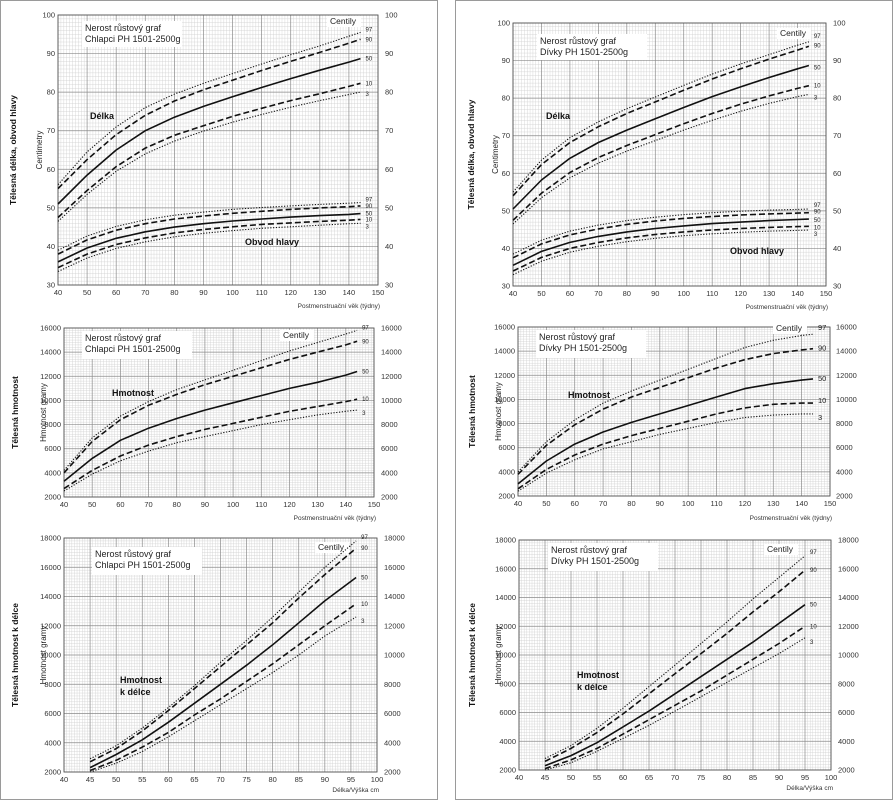 The image size is (893, 800). Describe the element at coordinates (649, 777) in the screenshot. I see `x-tick-label: 65` at that location.